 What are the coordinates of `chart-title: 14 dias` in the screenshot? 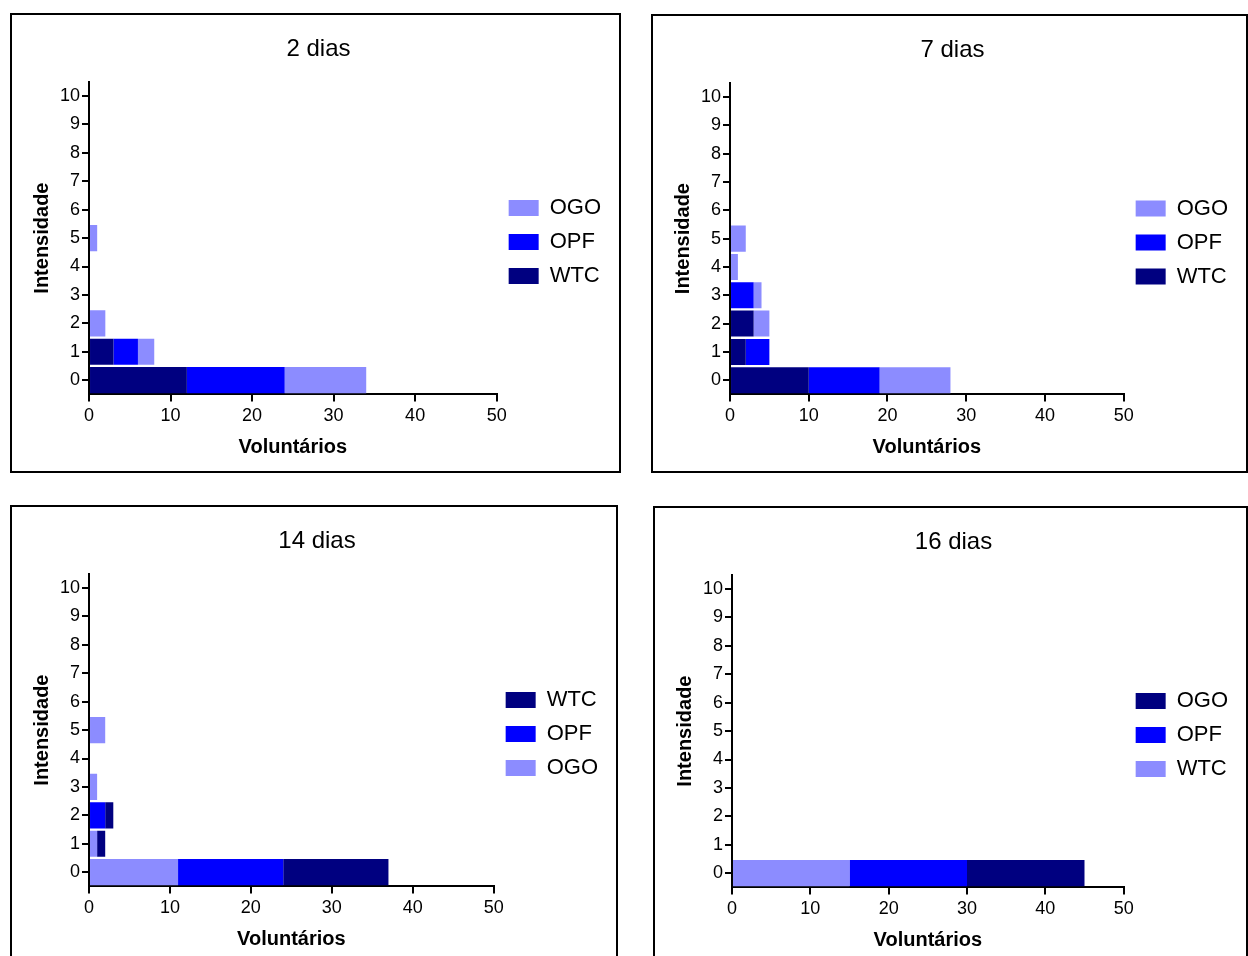 It's located at (317, 540).